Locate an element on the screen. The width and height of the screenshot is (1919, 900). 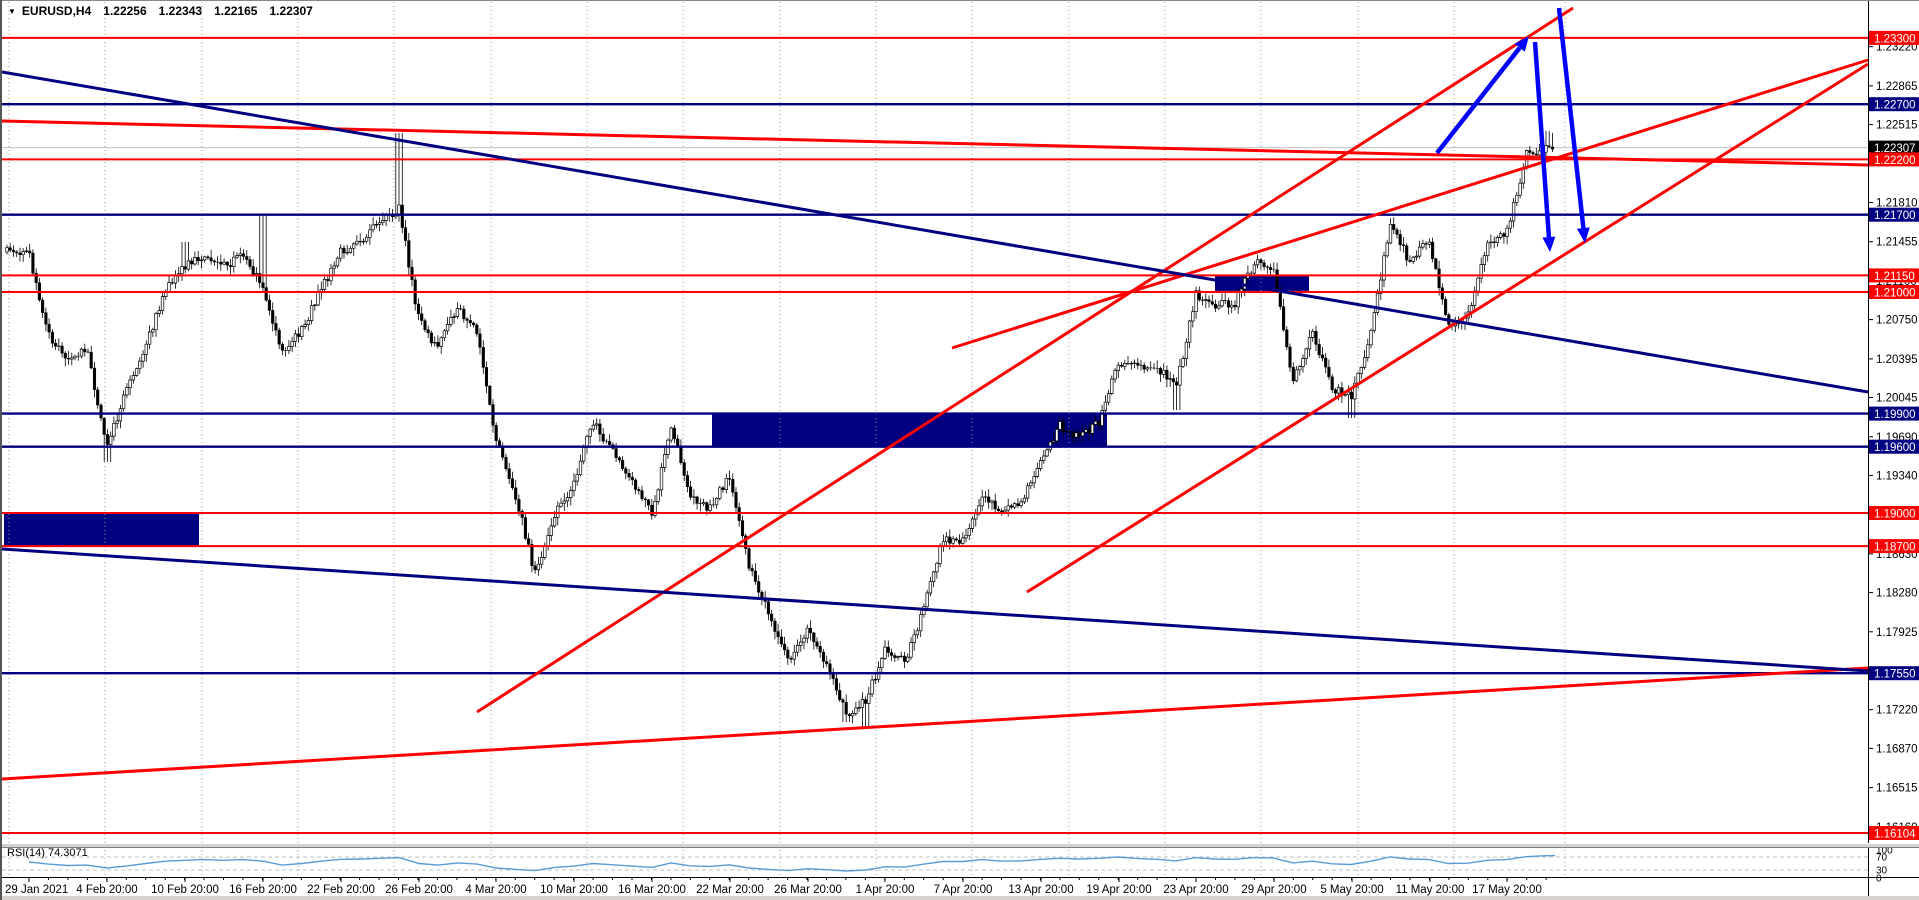
price-tick-label: 1.20045 is located at coordinates (1897, 399).